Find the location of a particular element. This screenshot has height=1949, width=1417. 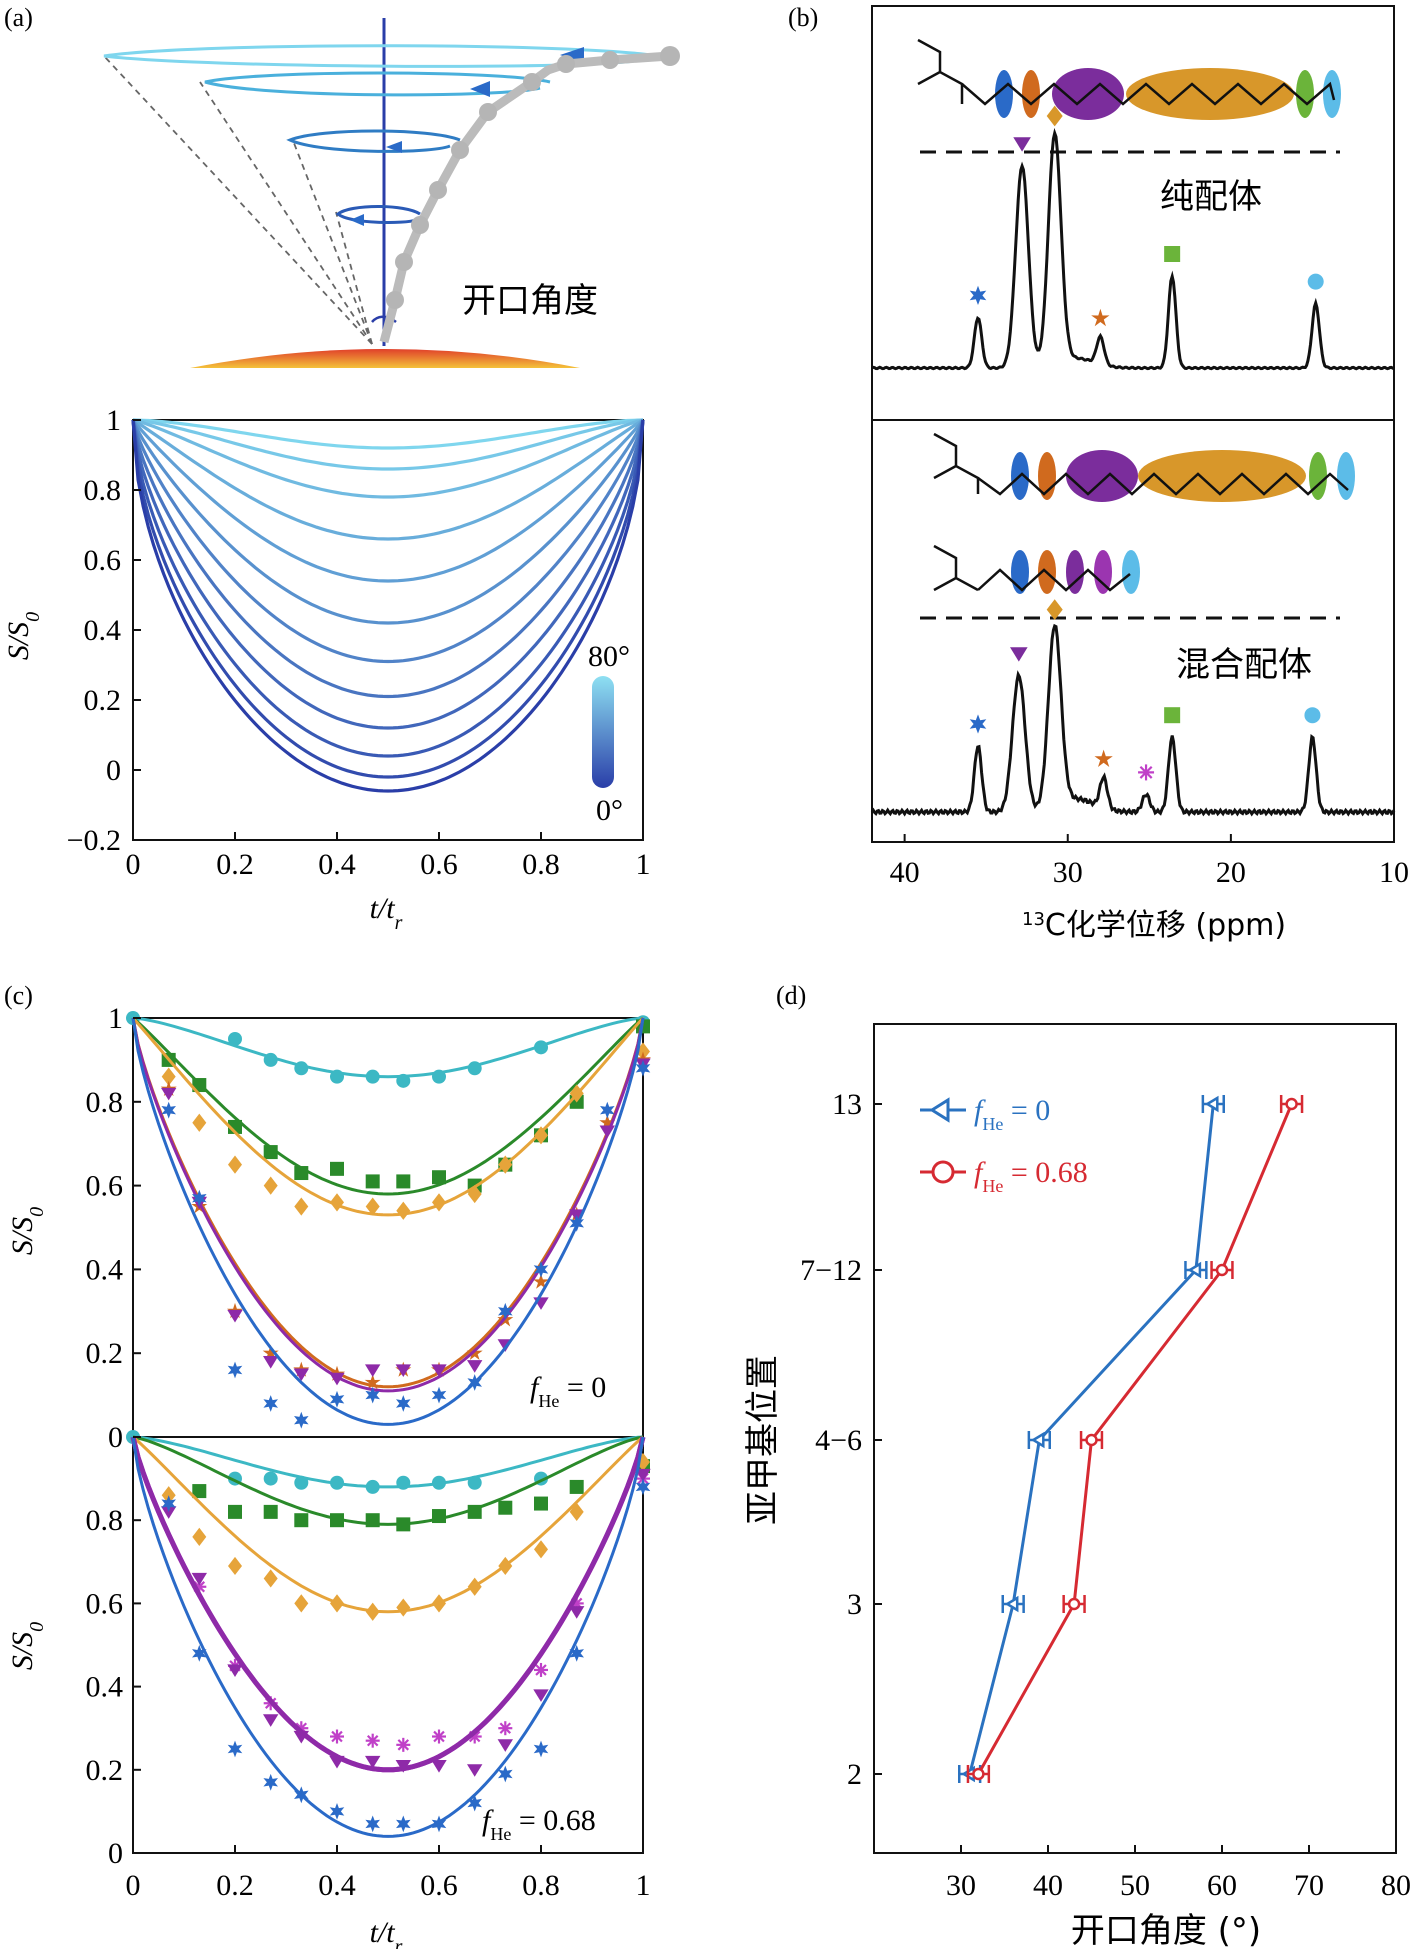

x-tick-label: 40 is located at coordinates (905, 872).